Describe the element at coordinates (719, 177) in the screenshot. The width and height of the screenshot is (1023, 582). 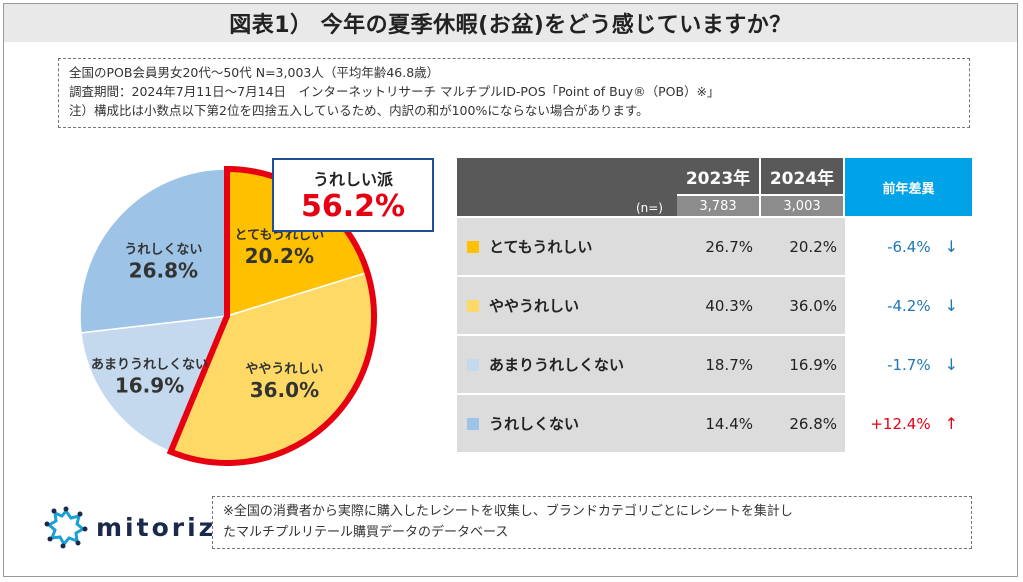
I see `header-2023: 2023年` at that location.